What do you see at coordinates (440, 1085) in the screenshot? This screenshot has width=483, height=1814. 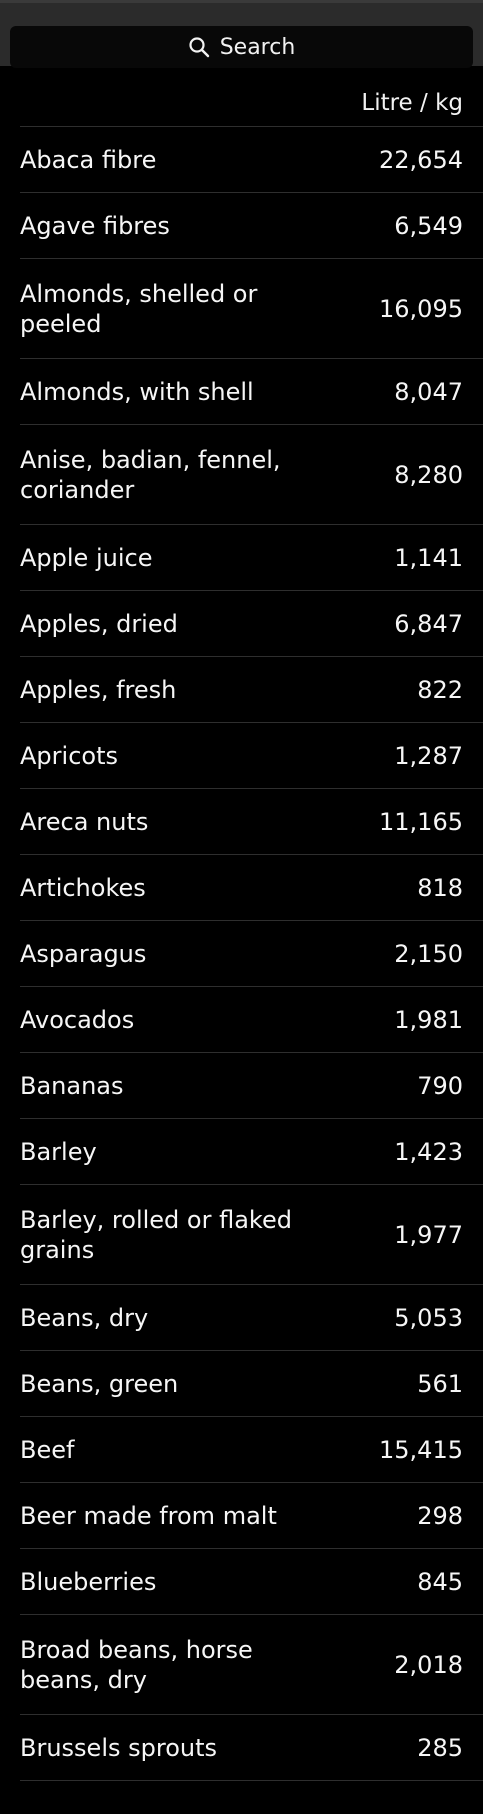 I see `item-value: 790` at bounding box center [440, 1085].